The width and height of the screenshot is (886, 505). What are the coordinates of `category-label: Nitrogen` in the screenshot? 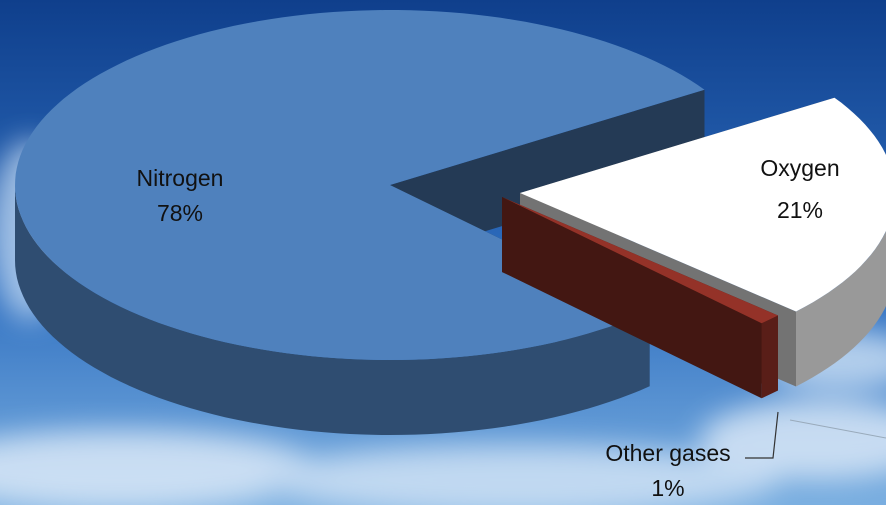 It's located at (180, 178).